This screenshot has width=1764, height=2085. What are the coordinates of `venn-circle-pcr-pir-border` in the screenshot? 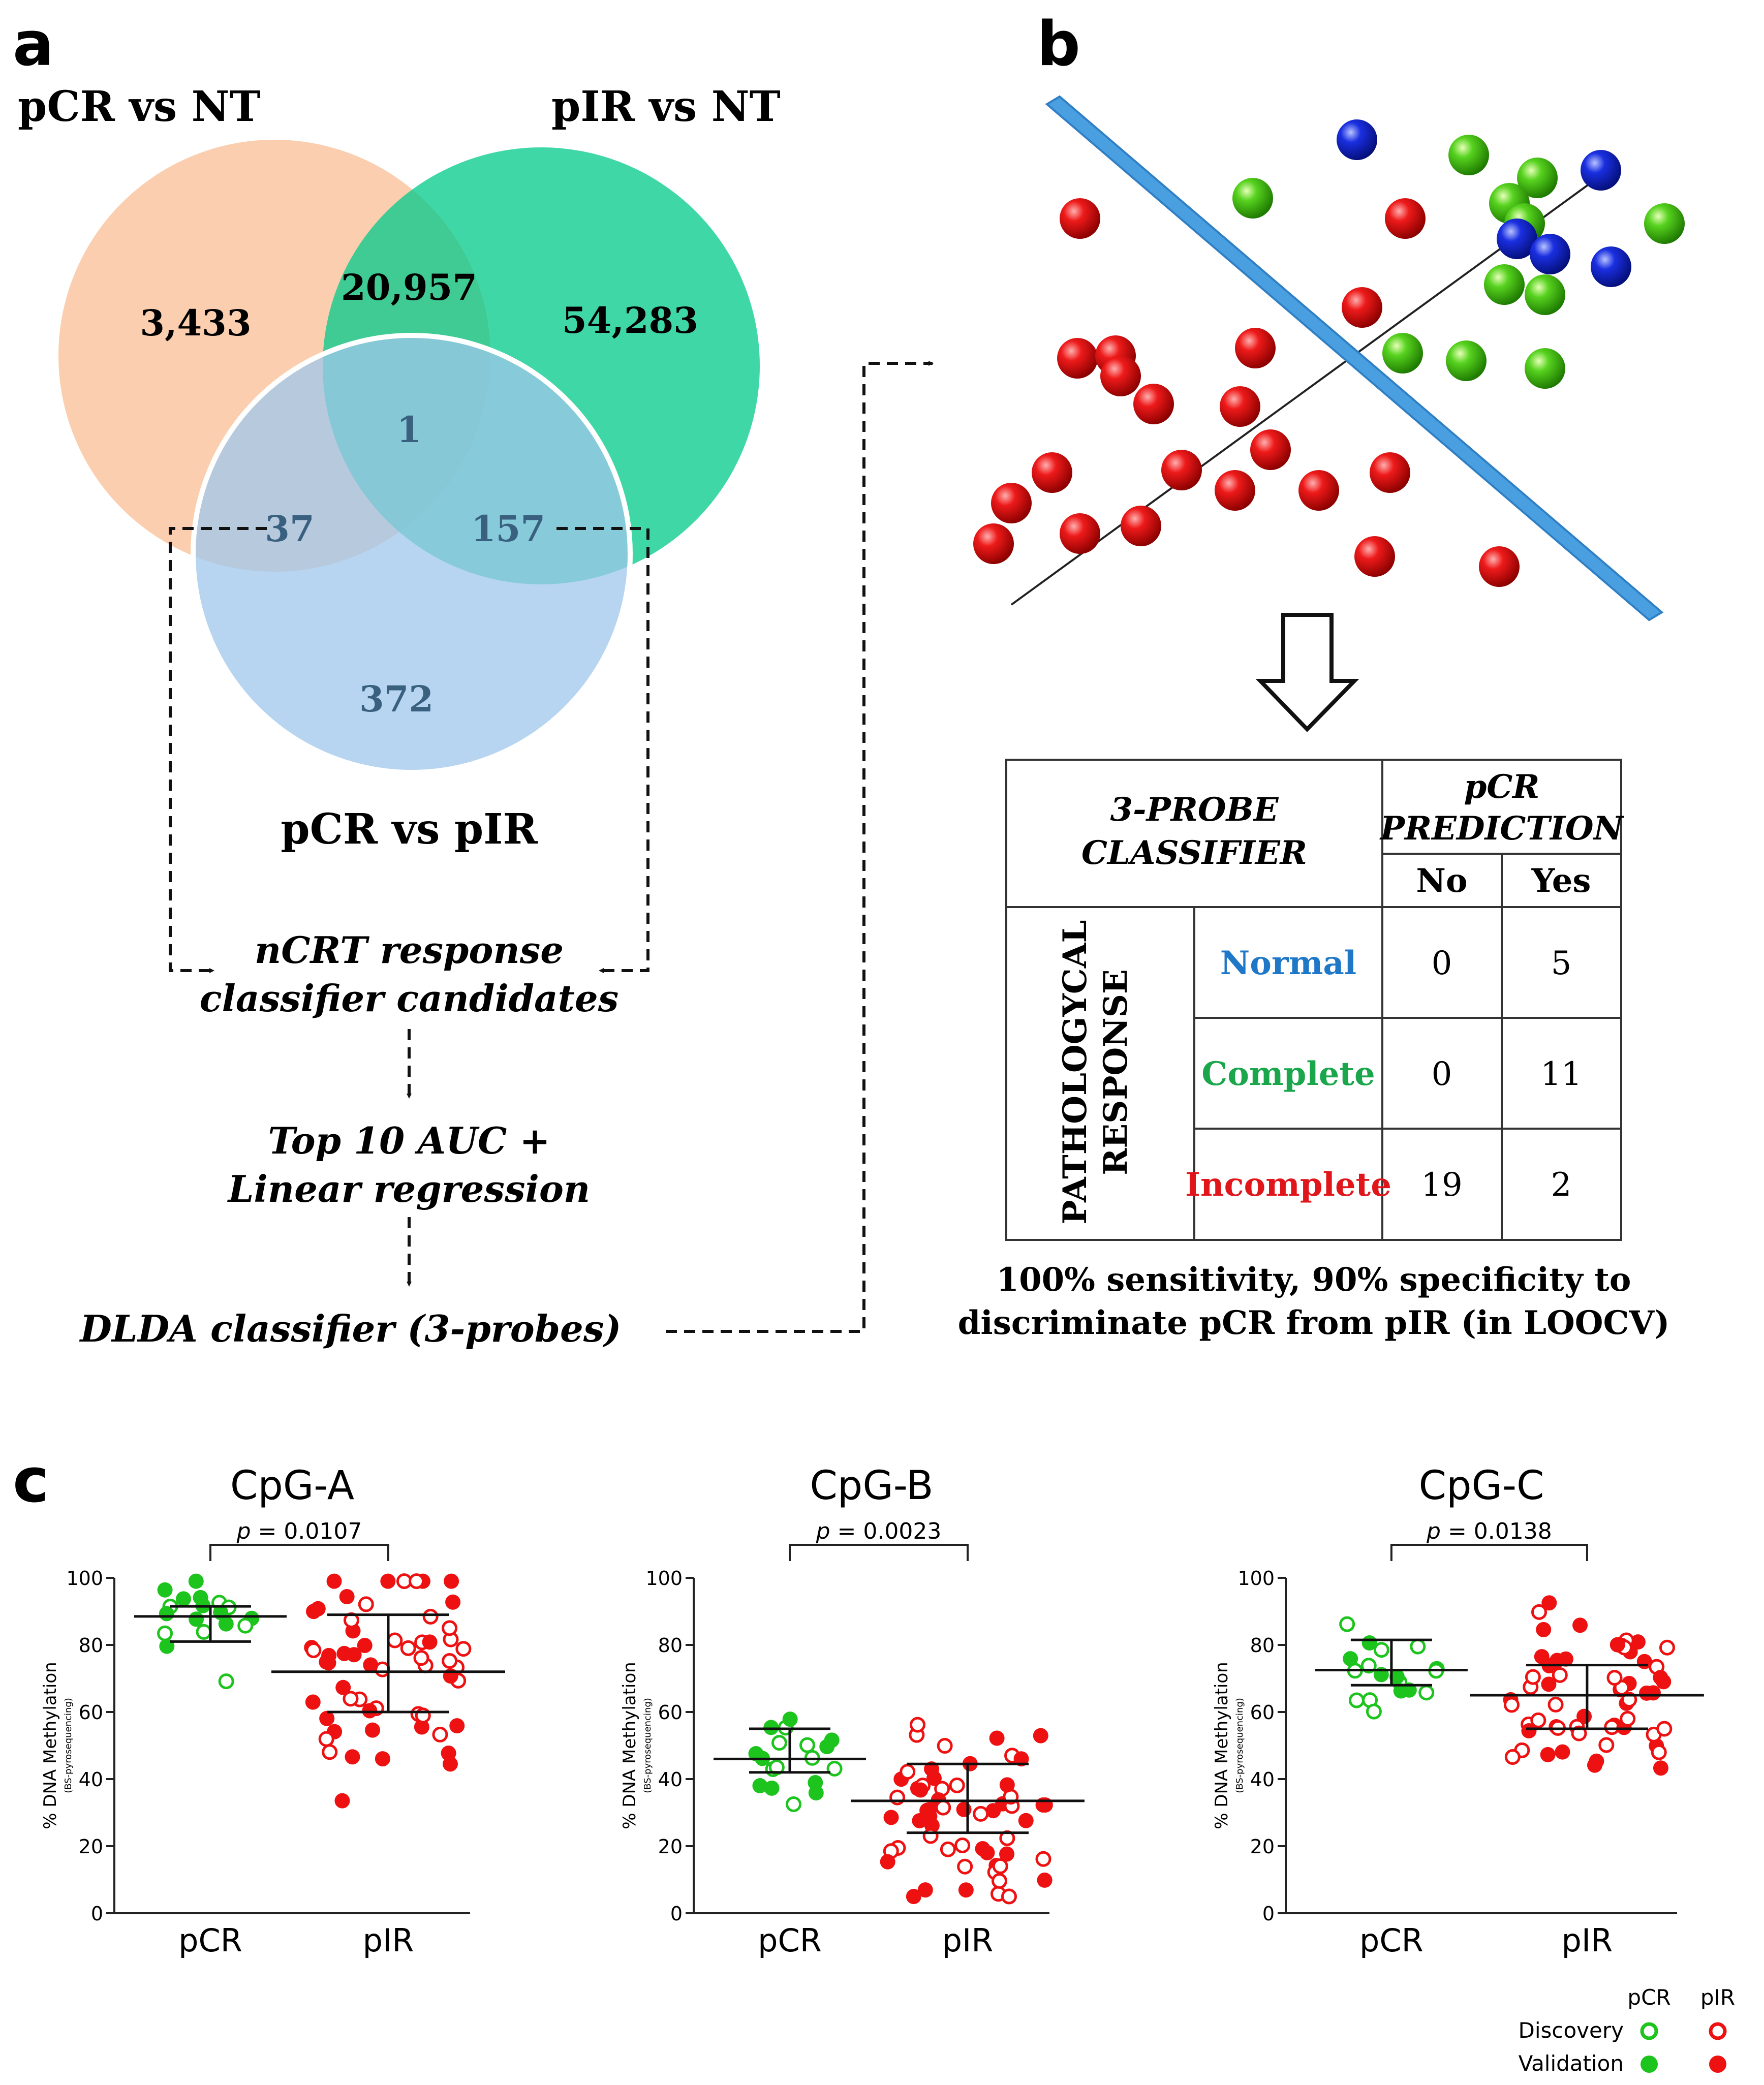 It's located at (412, 554).